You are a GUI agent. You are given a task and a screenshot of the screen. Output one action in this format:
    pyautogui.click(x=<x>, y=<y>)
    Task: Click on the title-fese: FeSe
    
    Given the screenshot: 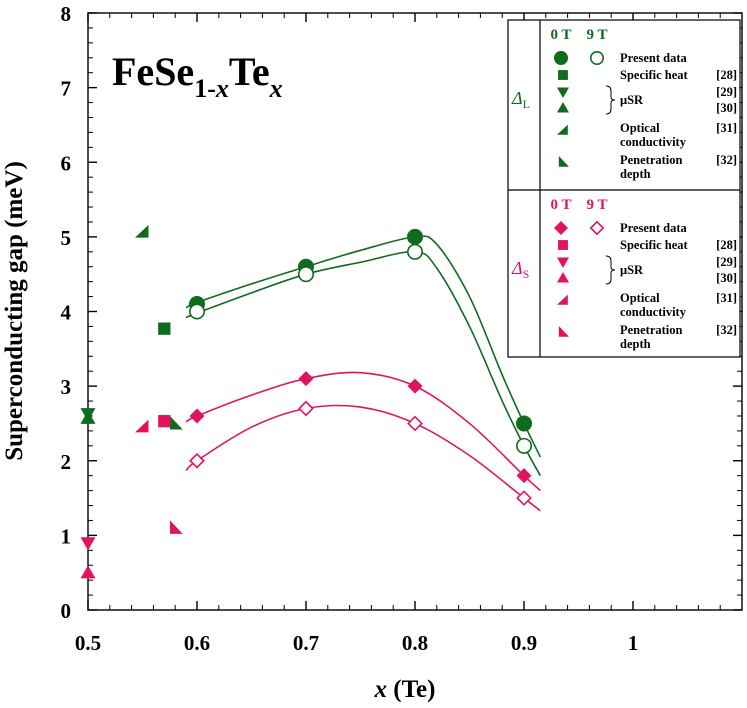 What is the action you would take?
    pyautogui.click(x=153, y=71)
    